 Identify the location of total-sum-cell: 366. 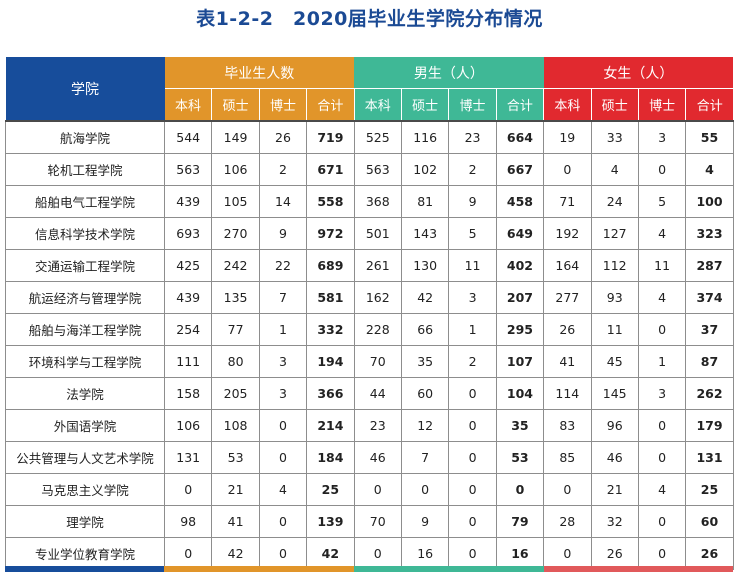
(330, 393).